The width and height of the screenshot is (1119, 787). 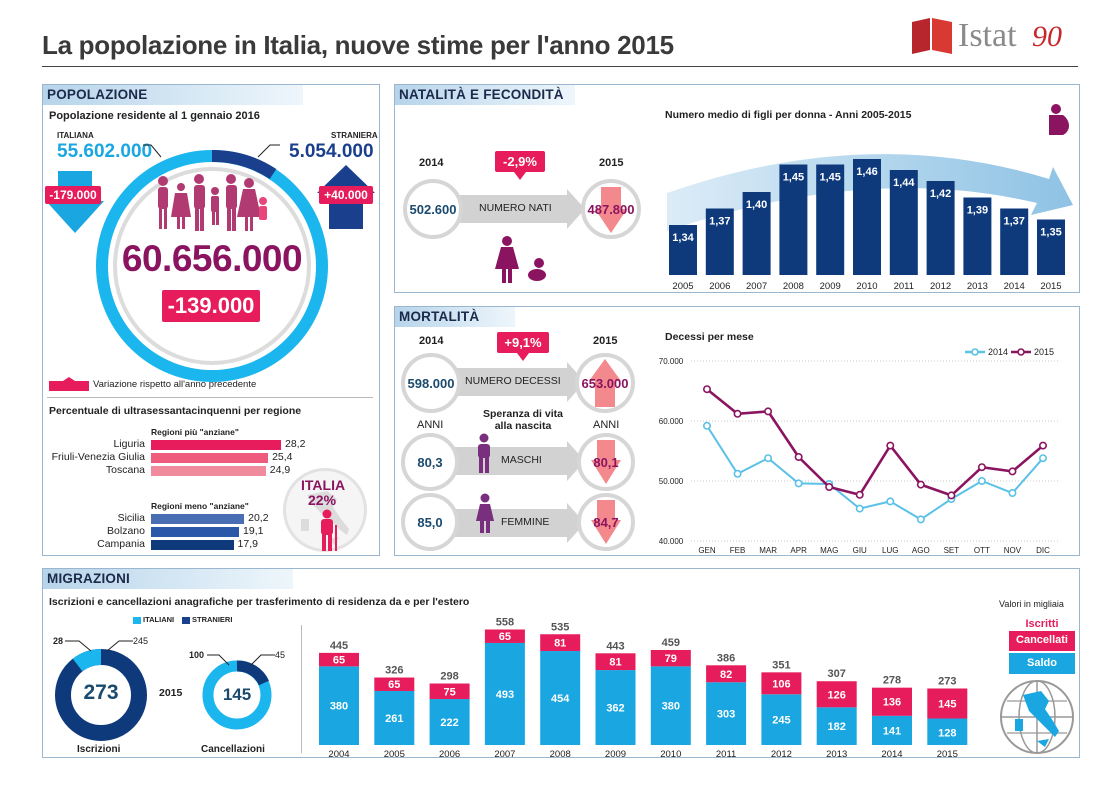 I want to click on births-2015-value: 487.800, so click(x=611, y=209).